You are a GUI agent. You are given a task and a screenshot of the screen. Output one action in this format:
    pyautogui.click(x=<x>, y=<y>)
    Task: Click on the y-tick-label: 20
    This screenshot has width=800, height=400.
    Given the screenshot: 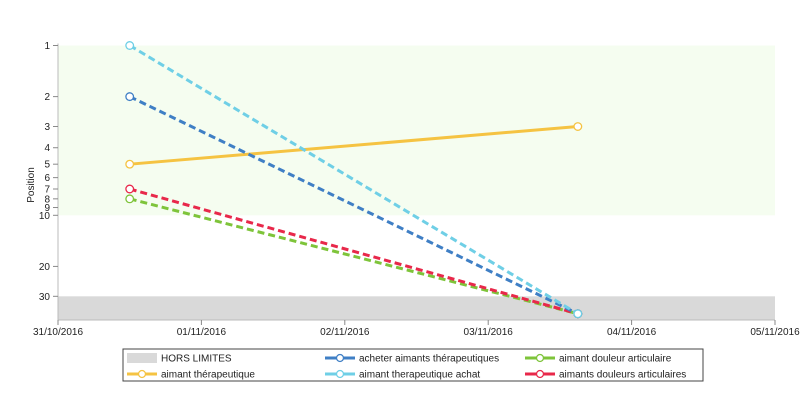 What is the action you would take?
    pyautogui.click(x=45, y=267)
    